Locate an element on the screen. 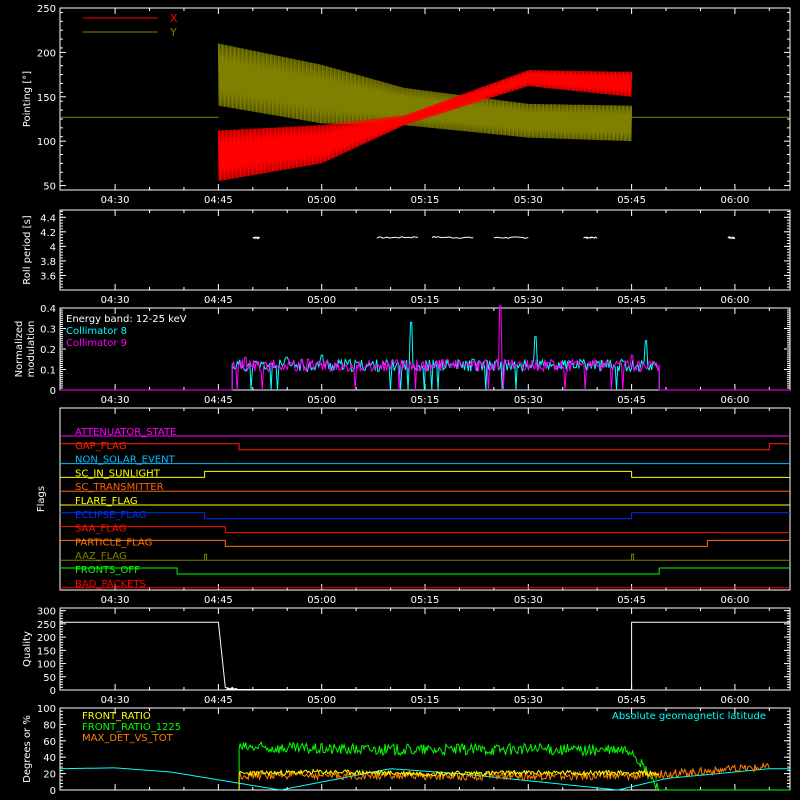 This screenshot has width=800, height=800. panel-modulation is located at coordinates (425, 349).